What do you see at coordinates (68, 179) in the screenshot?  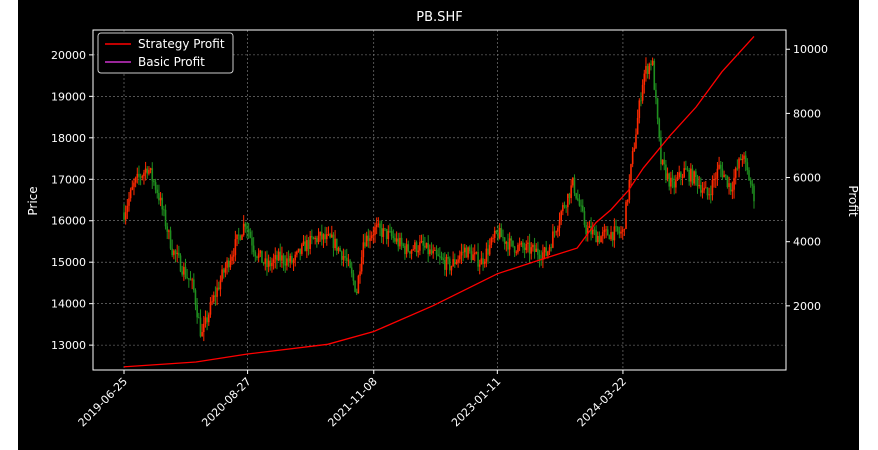 I see `left-y-tick-label: 17000` at bounding box center [68, 179].